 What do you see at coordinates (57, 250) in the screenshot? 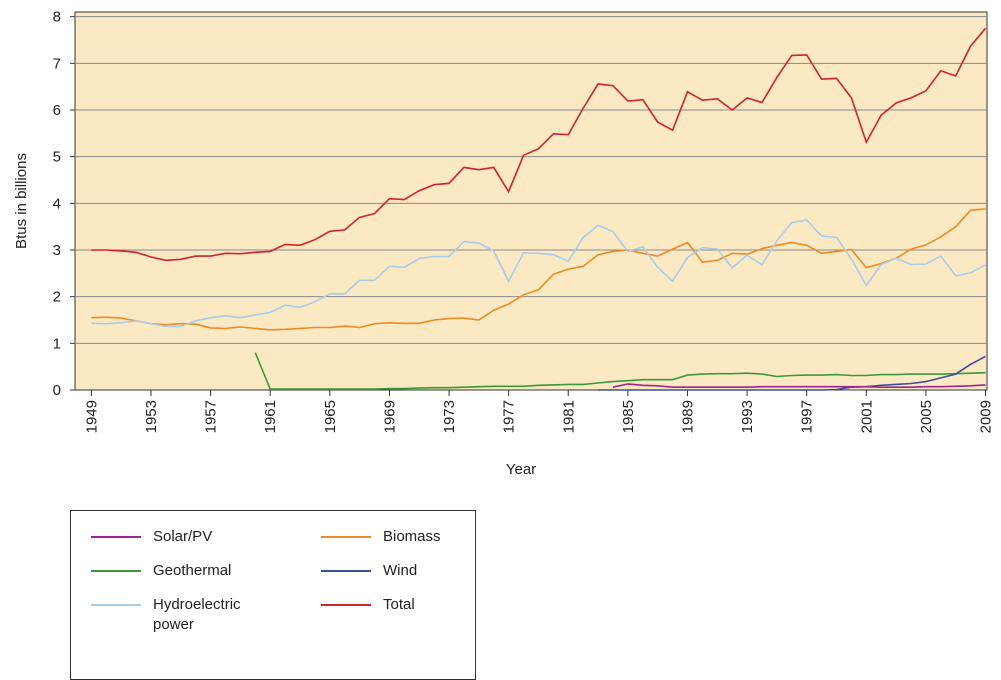
I see `y-tick-label: 3` at bounding box center [57, 250].